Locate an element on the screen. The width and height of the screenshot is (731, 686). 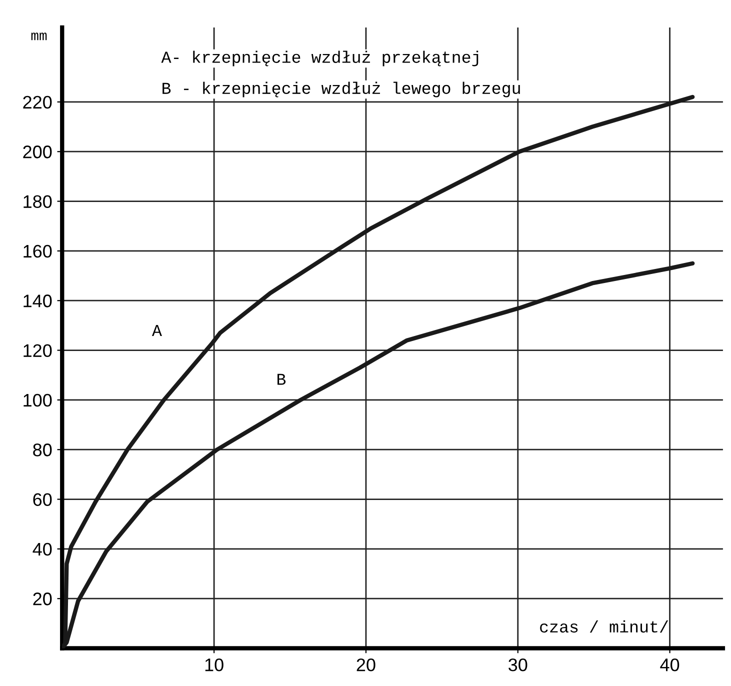
y-tick-label: 220 is located at coordinates (37, 102).